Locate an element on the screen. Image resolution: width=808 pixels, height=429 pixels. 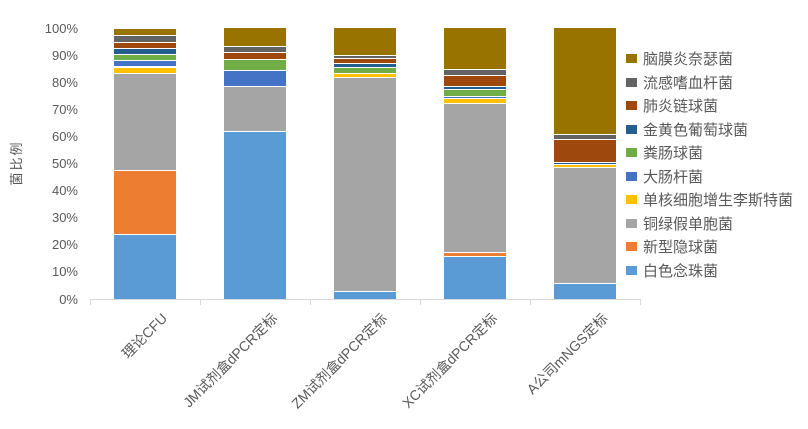
y-tick-label: 20% is located at coordinates (64, 245).